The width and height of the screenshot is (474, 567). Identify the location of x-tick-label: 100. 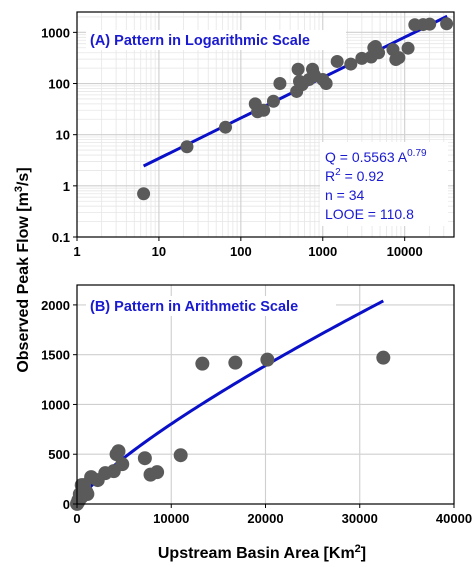
(241, 251).